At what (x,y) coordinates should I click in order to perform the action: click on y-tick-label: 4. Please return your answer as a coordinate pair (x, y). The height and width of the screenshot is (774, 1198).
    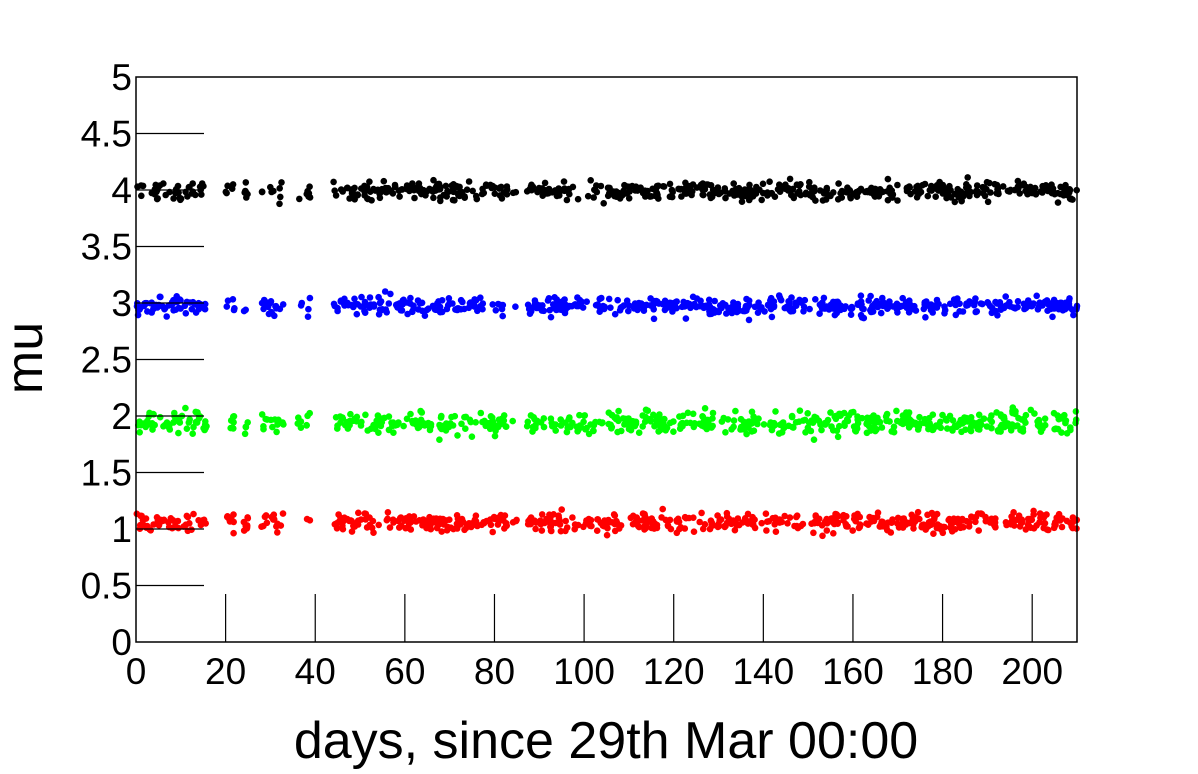
    Looking at the image, I should click on (121, 190).